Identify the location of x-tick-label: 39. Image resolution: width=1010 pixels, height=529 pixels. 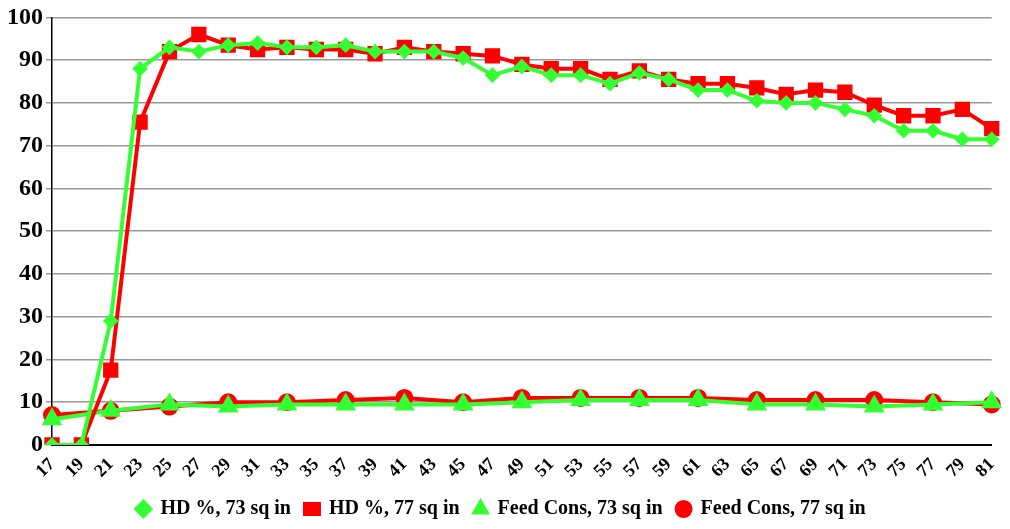
(368, 467).